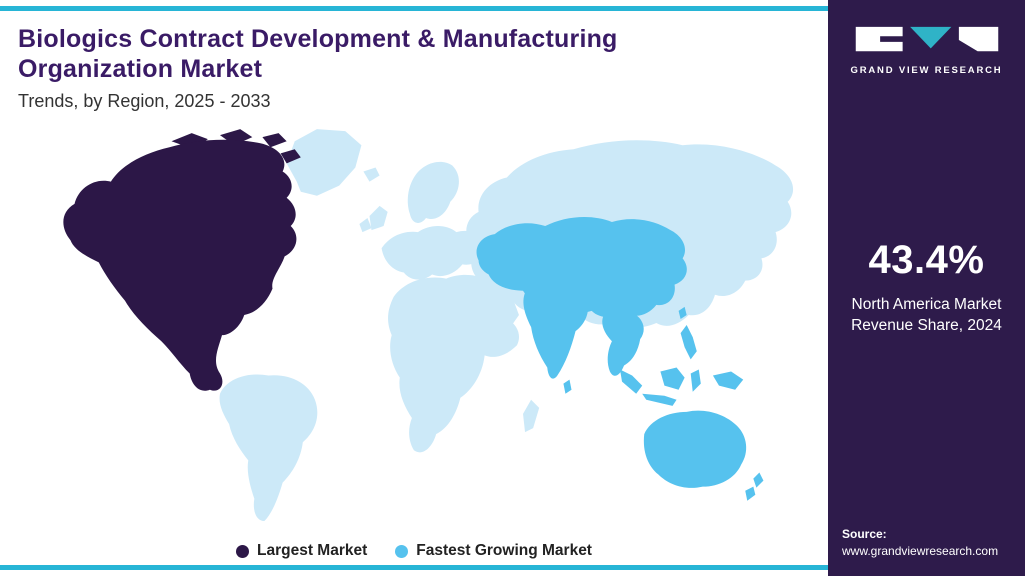  I want to click on legend: Largest Market Fastest Growing Market, so click(414, 551).